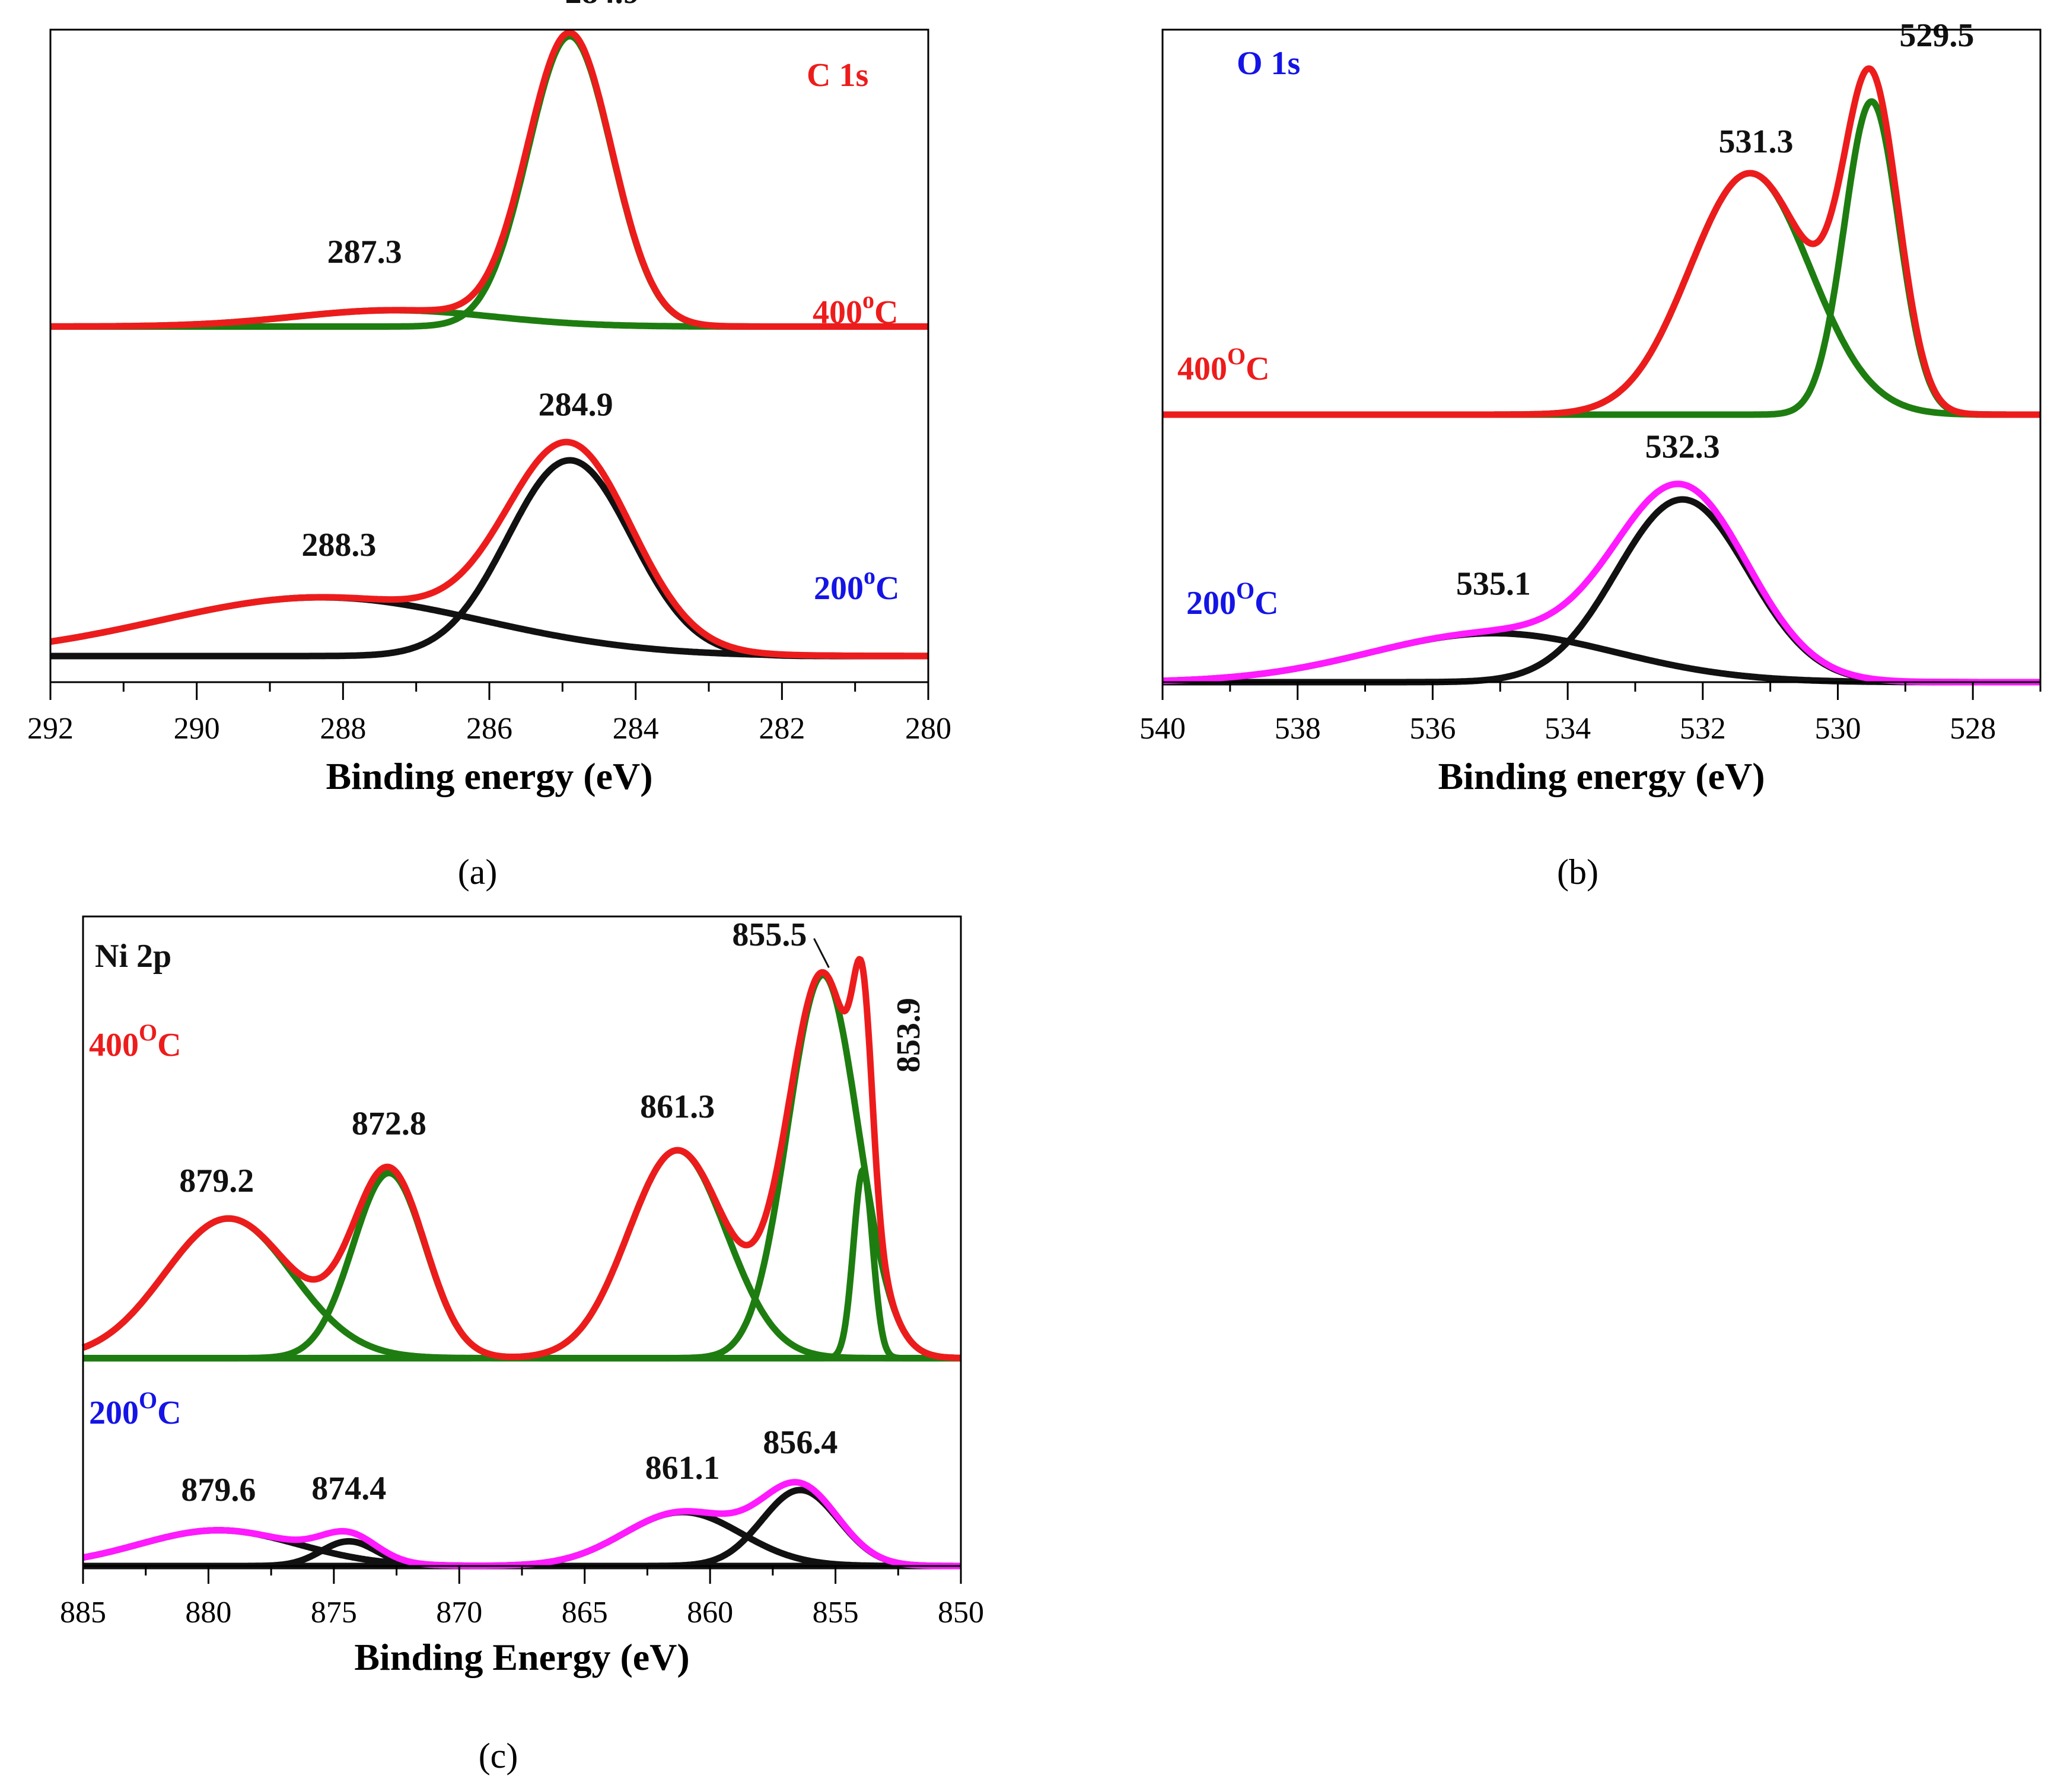 This screenshot has height=1792, width=2057. I want to click on x-tick-label: 284, so click(636, 729).